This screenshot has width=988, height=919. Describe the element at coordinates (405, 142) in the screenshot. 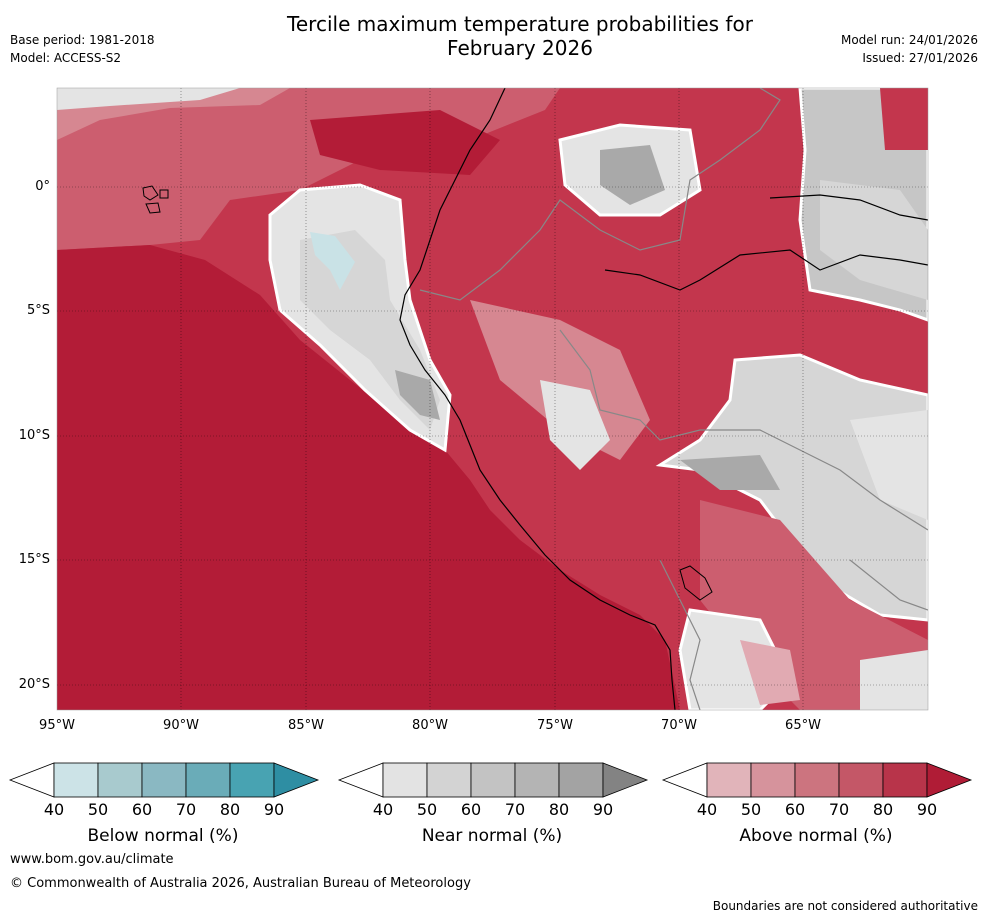

I see `zone-above-90-north` at that location.